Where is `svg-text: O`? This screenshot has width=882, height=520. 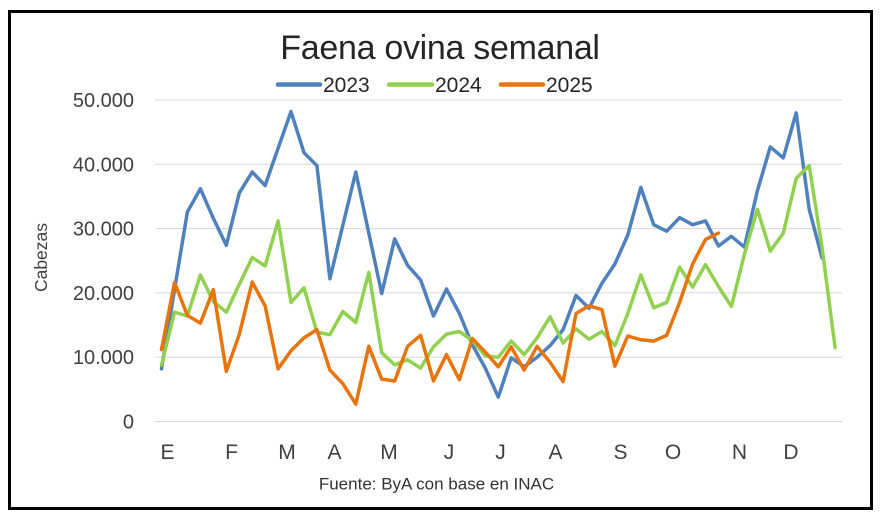 svg-text: O is located at coordinates (673, 452).